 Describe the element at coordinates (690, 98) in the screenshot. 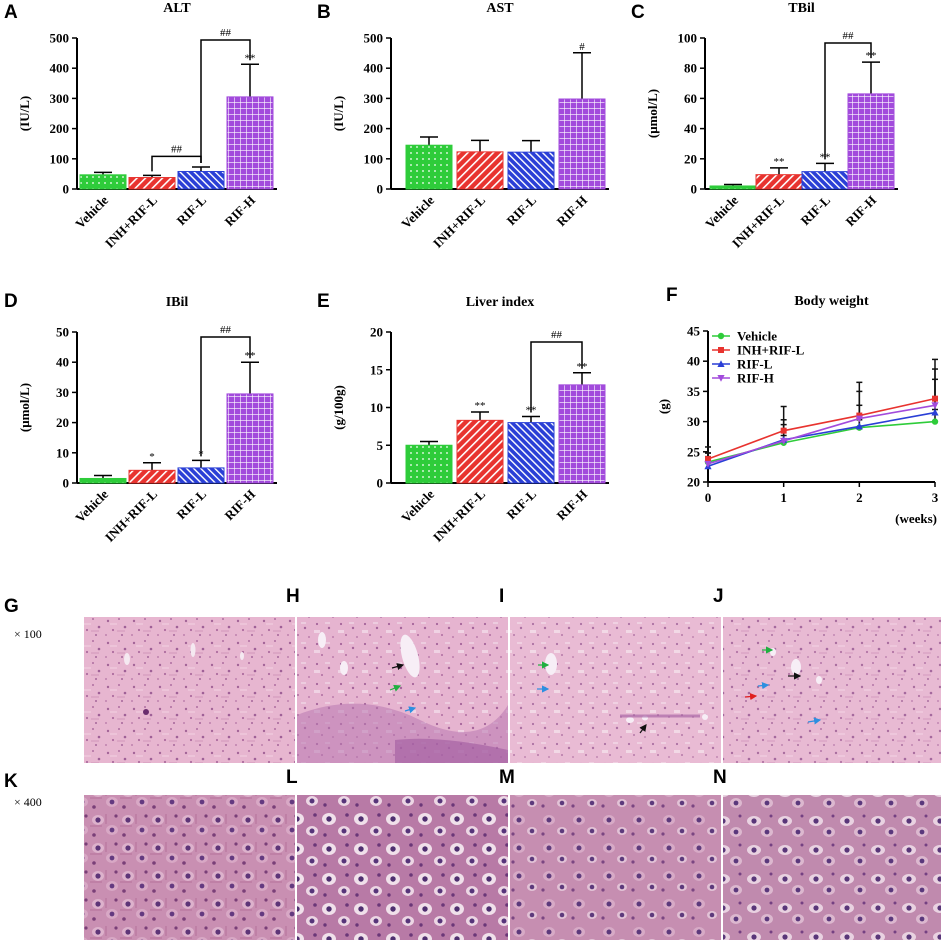

I see `y-tick-label: 60` at that location.